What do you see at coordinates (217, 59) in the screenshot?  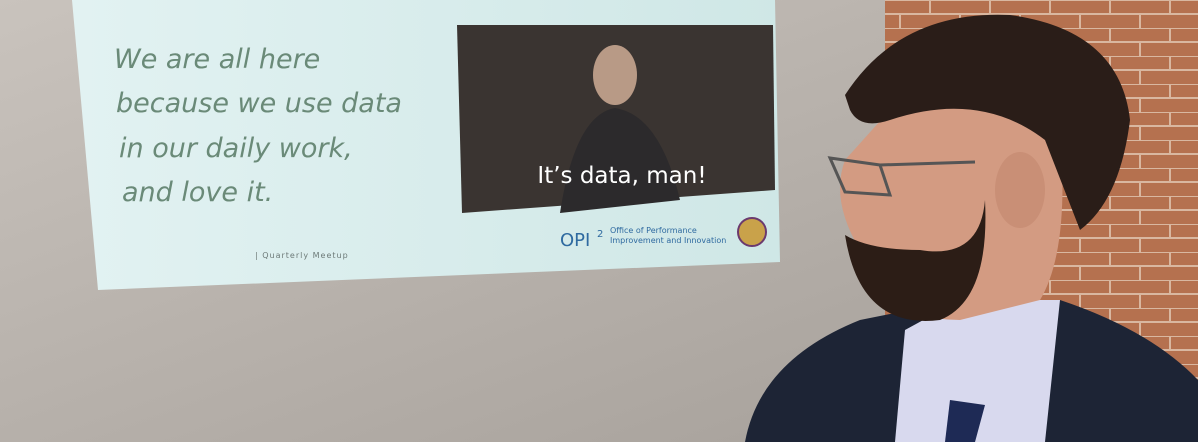 I see `slide-line: We are all here` at bounding box center [217, 59].